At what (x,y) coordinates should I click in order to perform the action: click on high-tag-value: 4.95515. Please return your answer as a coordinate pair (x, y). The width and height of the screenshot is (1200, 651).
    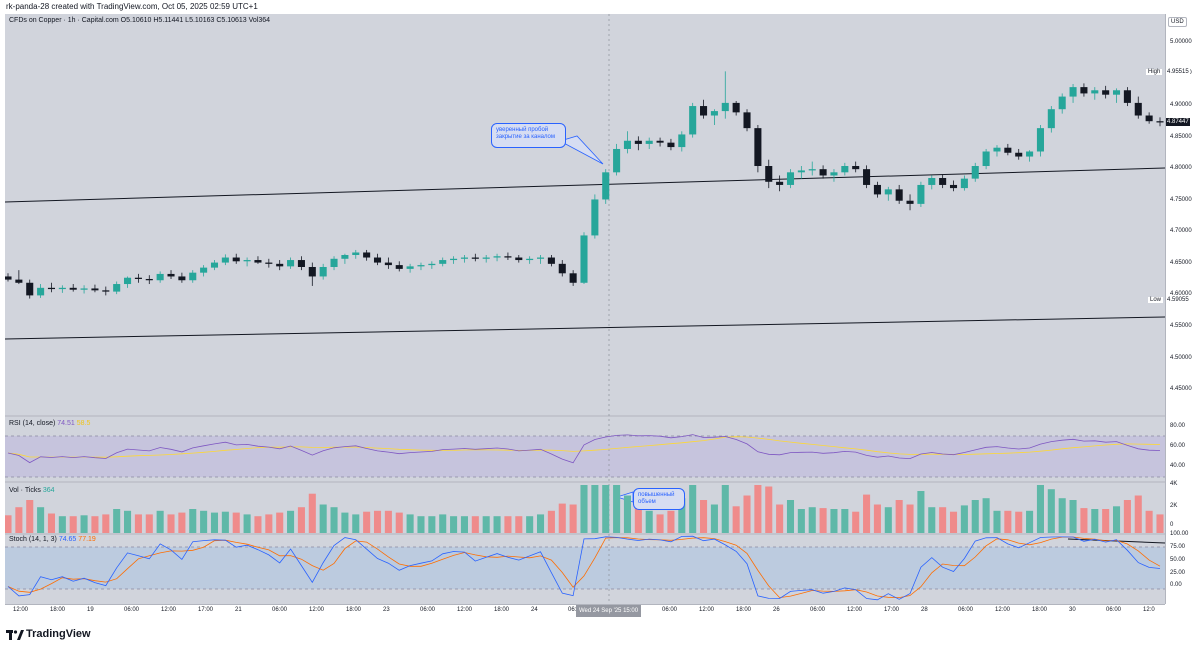
    Looking at the image, I should click on (1178, 72).